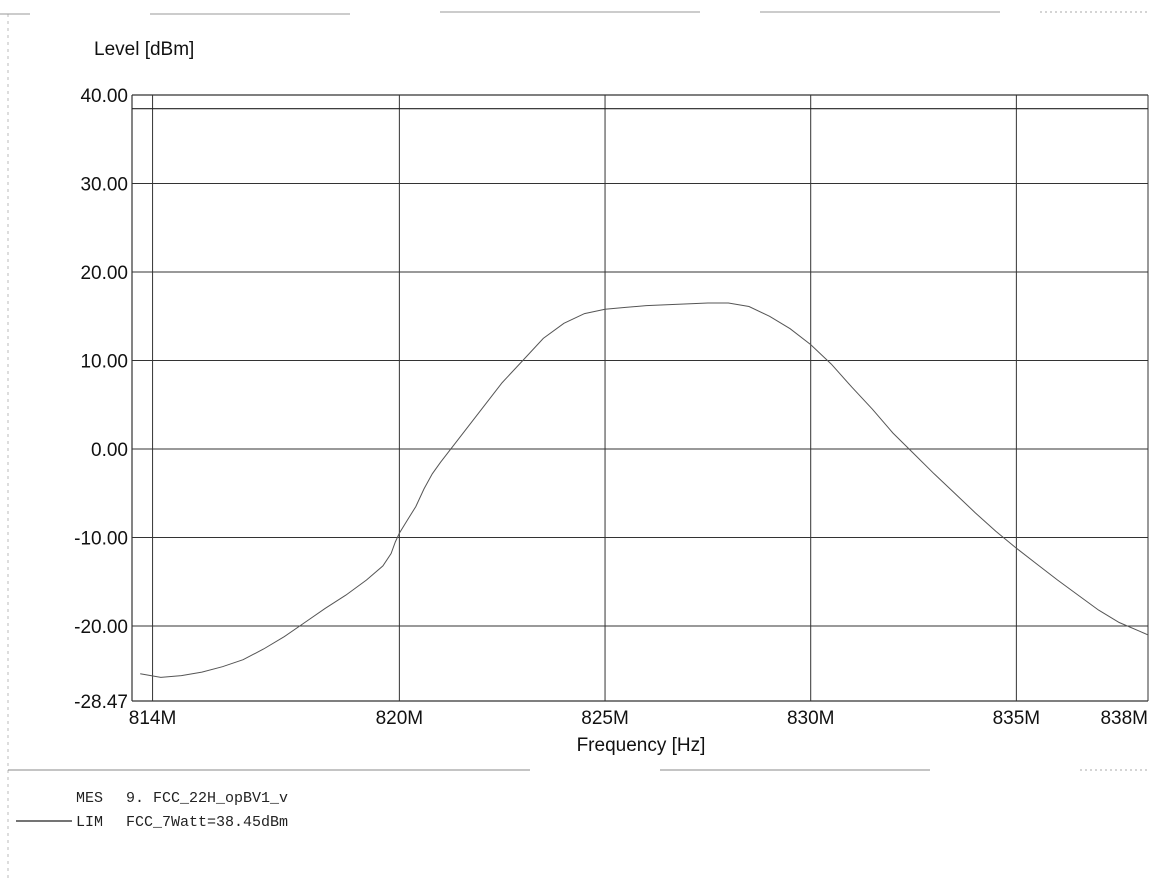  What do you see at coordinates (207, 798) in the screenshot?
I see `legend-mes-text: 9. FCC_22H_opBV1_v` at bounding box center [207, 798].